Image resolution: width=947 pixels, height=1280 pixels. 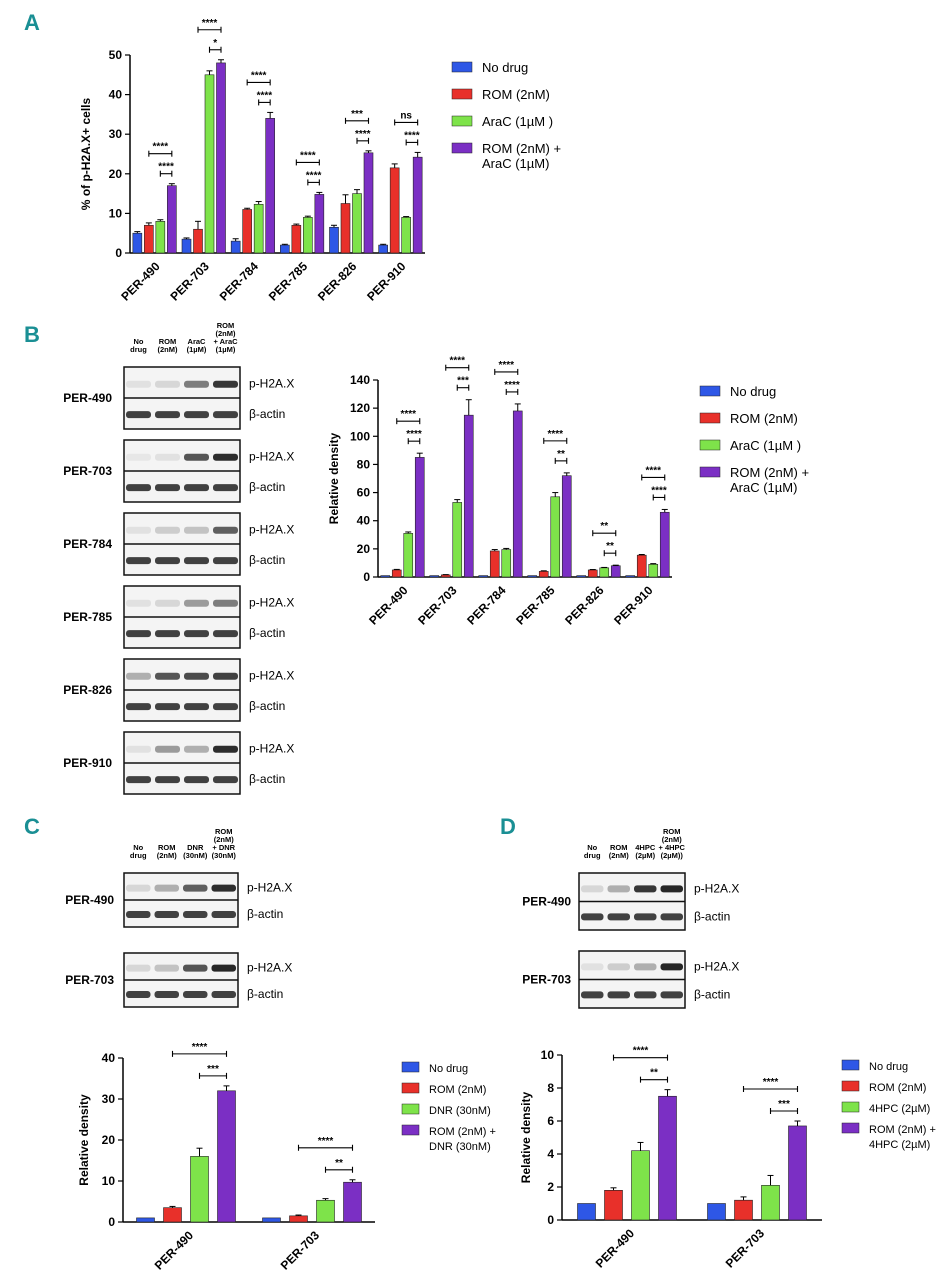 I want to click on y-tick-label: 40, so click(x=364, y=521).